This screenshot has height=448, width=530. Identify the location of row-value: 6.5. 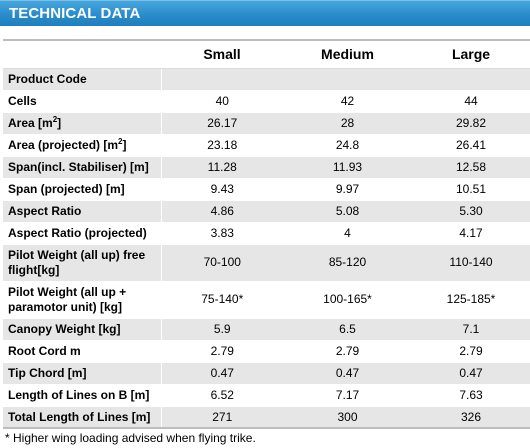
(347, 329).